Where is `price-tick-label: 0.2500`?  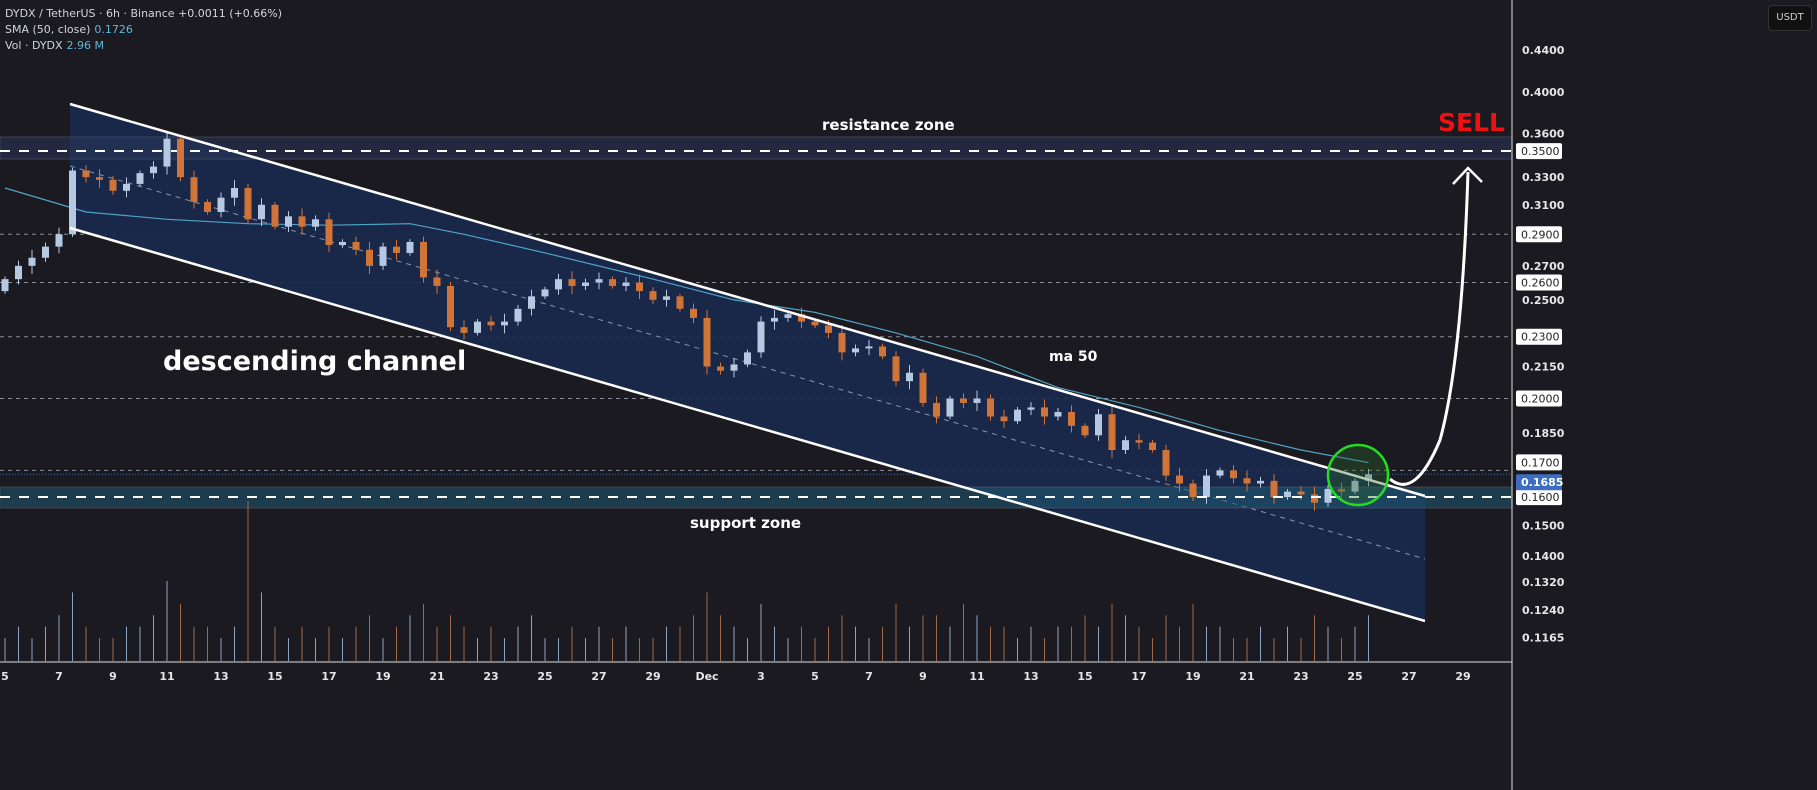 price-tick-label: 0.2500 is located at coordinates (1543, 300).